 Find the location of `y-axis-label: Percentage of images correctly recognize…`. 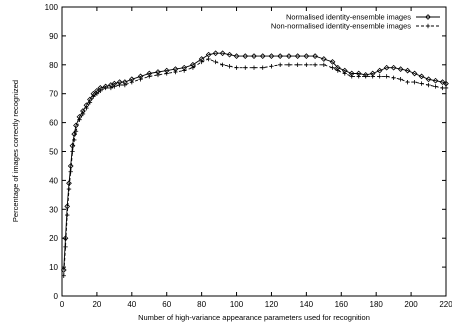

y-axis-label: Percentage of images correctly recognize… is located at coordinates (15, 151).